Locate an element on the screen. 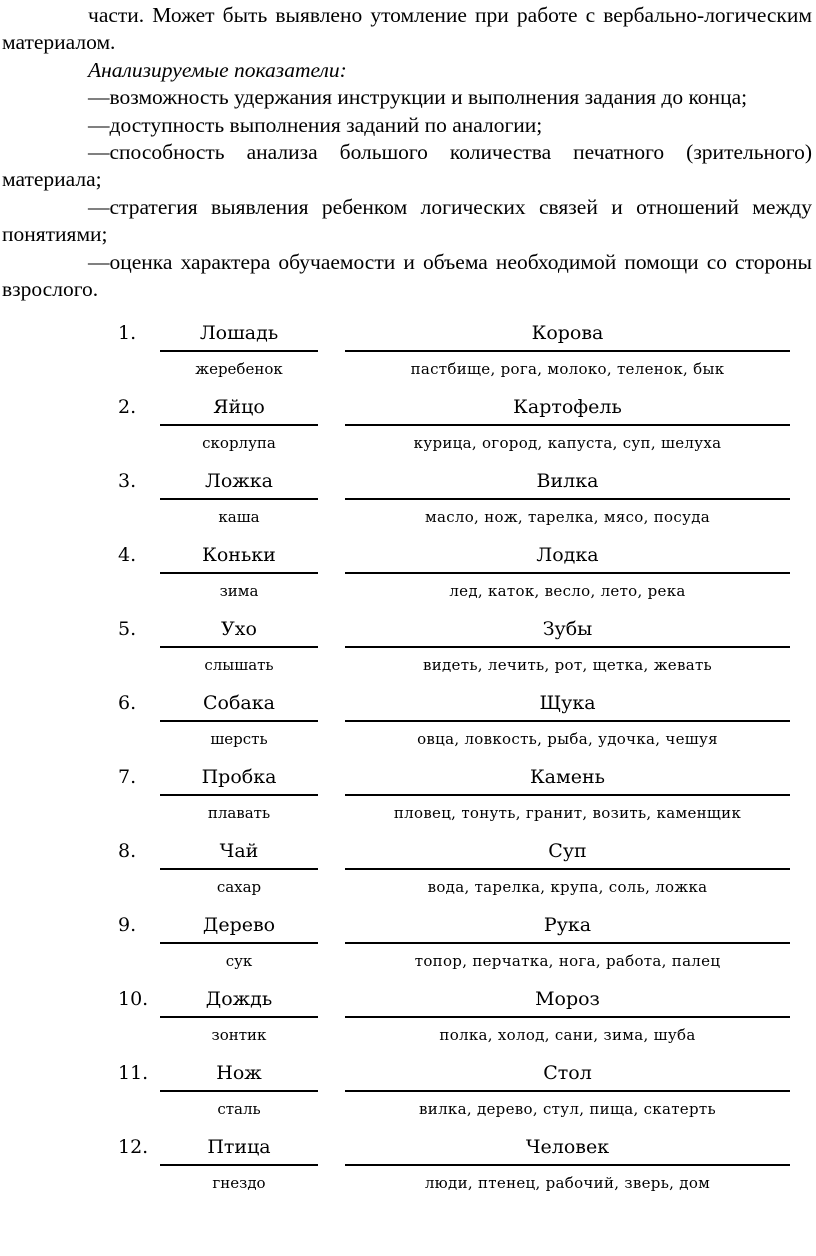  right-options: курица, огород, капуста, суп, шелуха is located at coordinates (567, 443).